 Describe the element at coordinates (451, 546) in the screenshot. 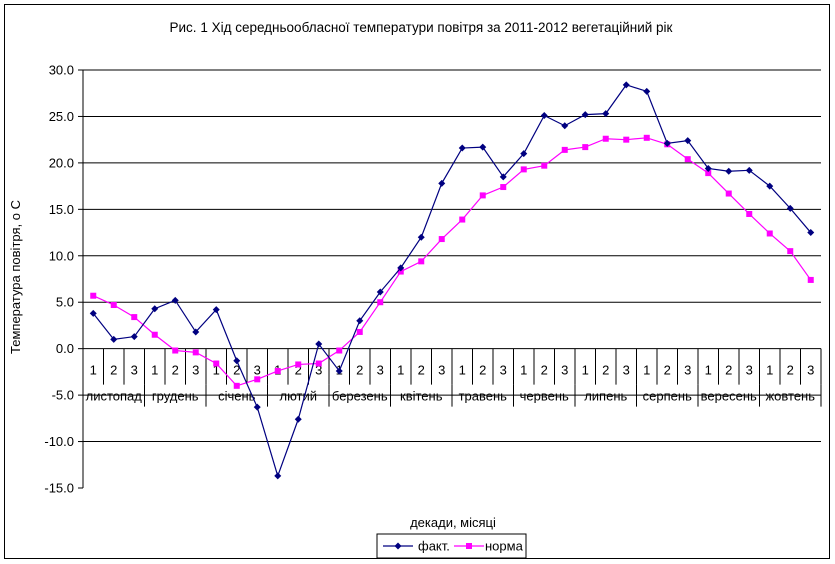

I see `legend: факт. норма` at that location.